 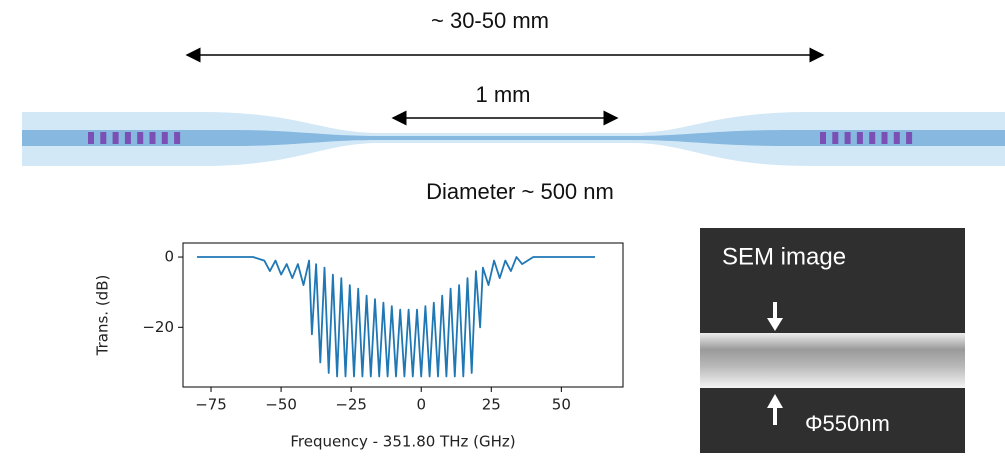 What do you see at coordinates (351, 405) in the screenshot?
I see `x-tick-label: −25` at bounding box center [351, 405].